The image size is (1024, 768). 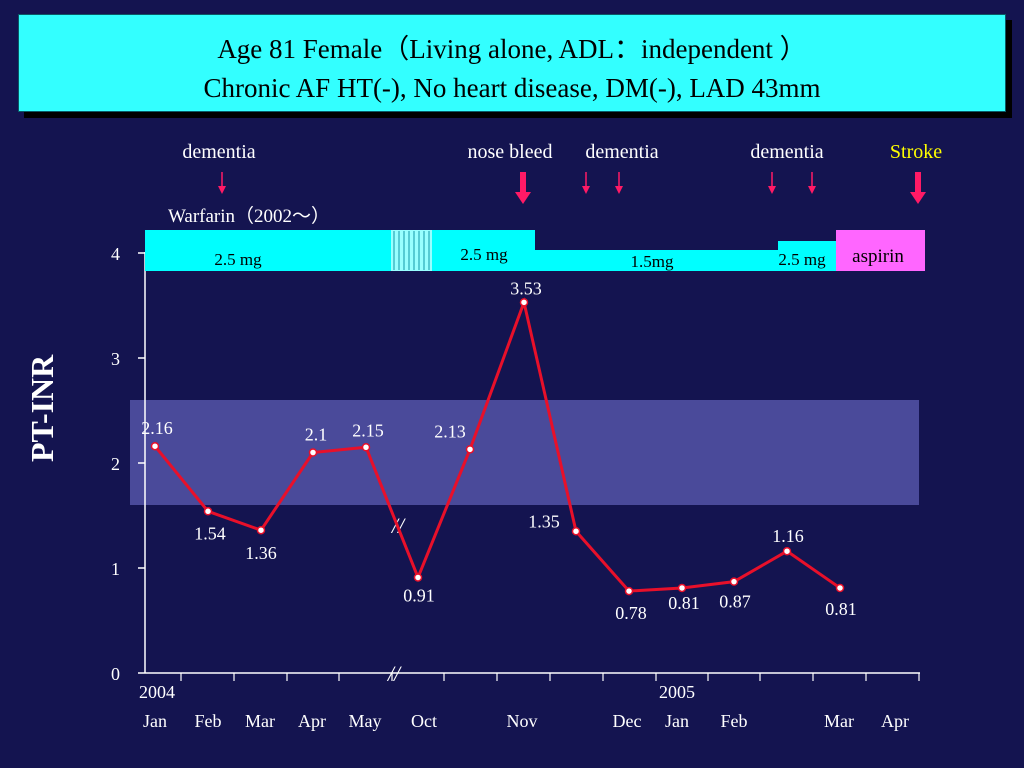 What do you see at coordinates (115, 359) in the screenshot?
I see `y-tick-label: 3` at bounding box center [115, 359].